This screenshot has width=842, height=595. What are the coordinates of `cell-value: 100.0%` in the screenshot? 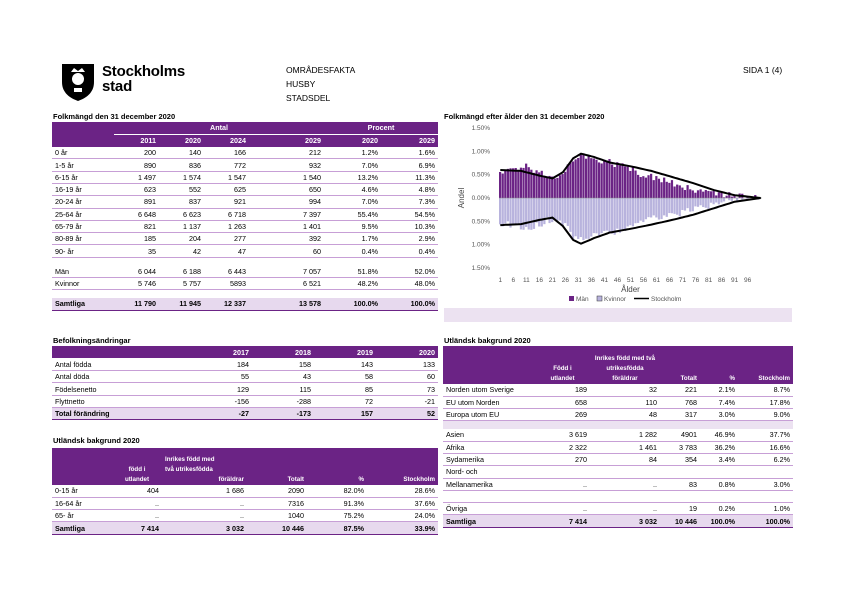 It's located at (765, 521).